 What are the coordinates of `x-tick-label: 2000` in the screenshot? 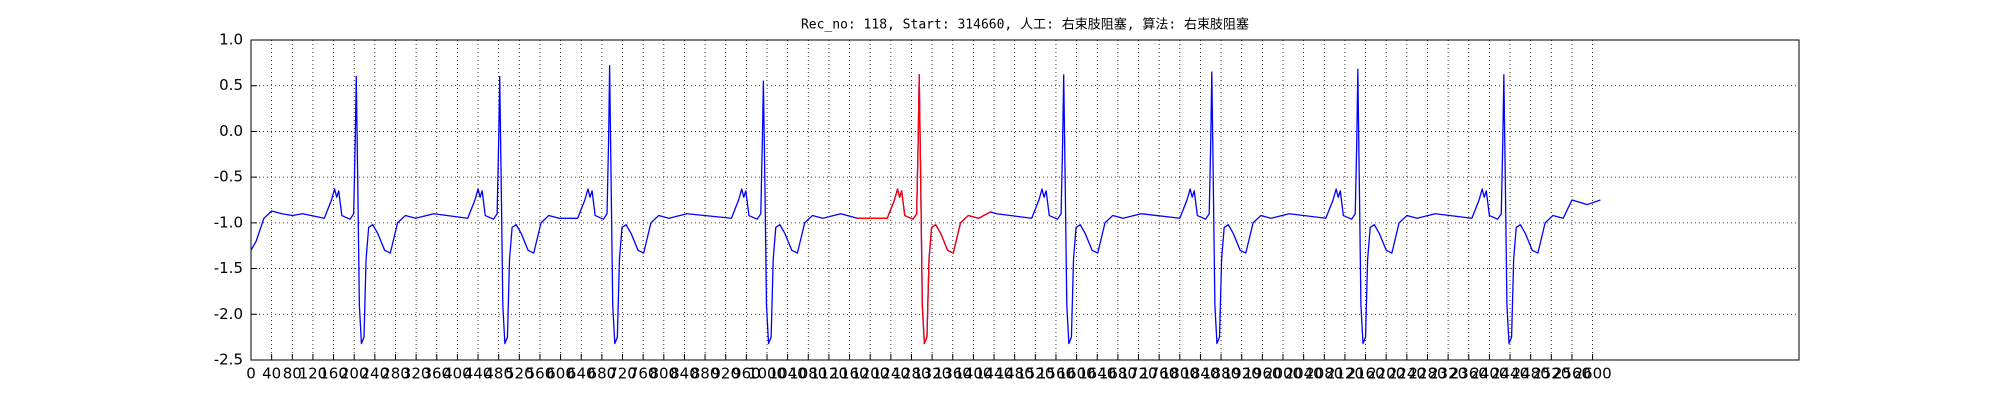 It's located at (1283, 374).